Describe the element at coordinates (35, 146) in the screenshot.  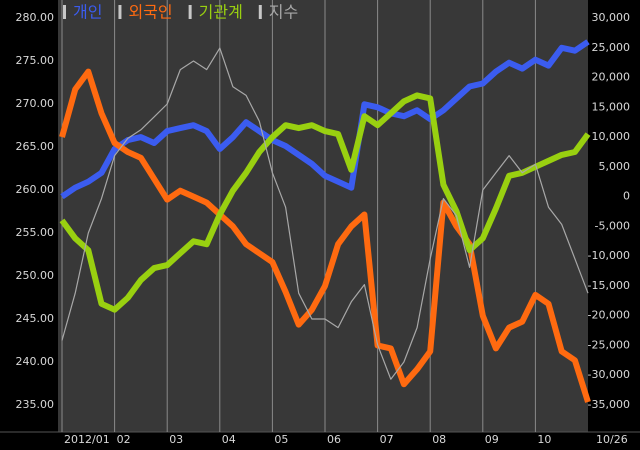
I see `y-tick-label: 265.00` at that location.